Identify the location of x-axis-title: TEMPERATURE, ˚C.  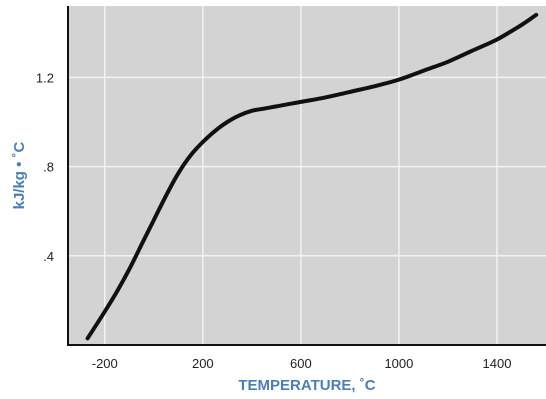
(306, 385).